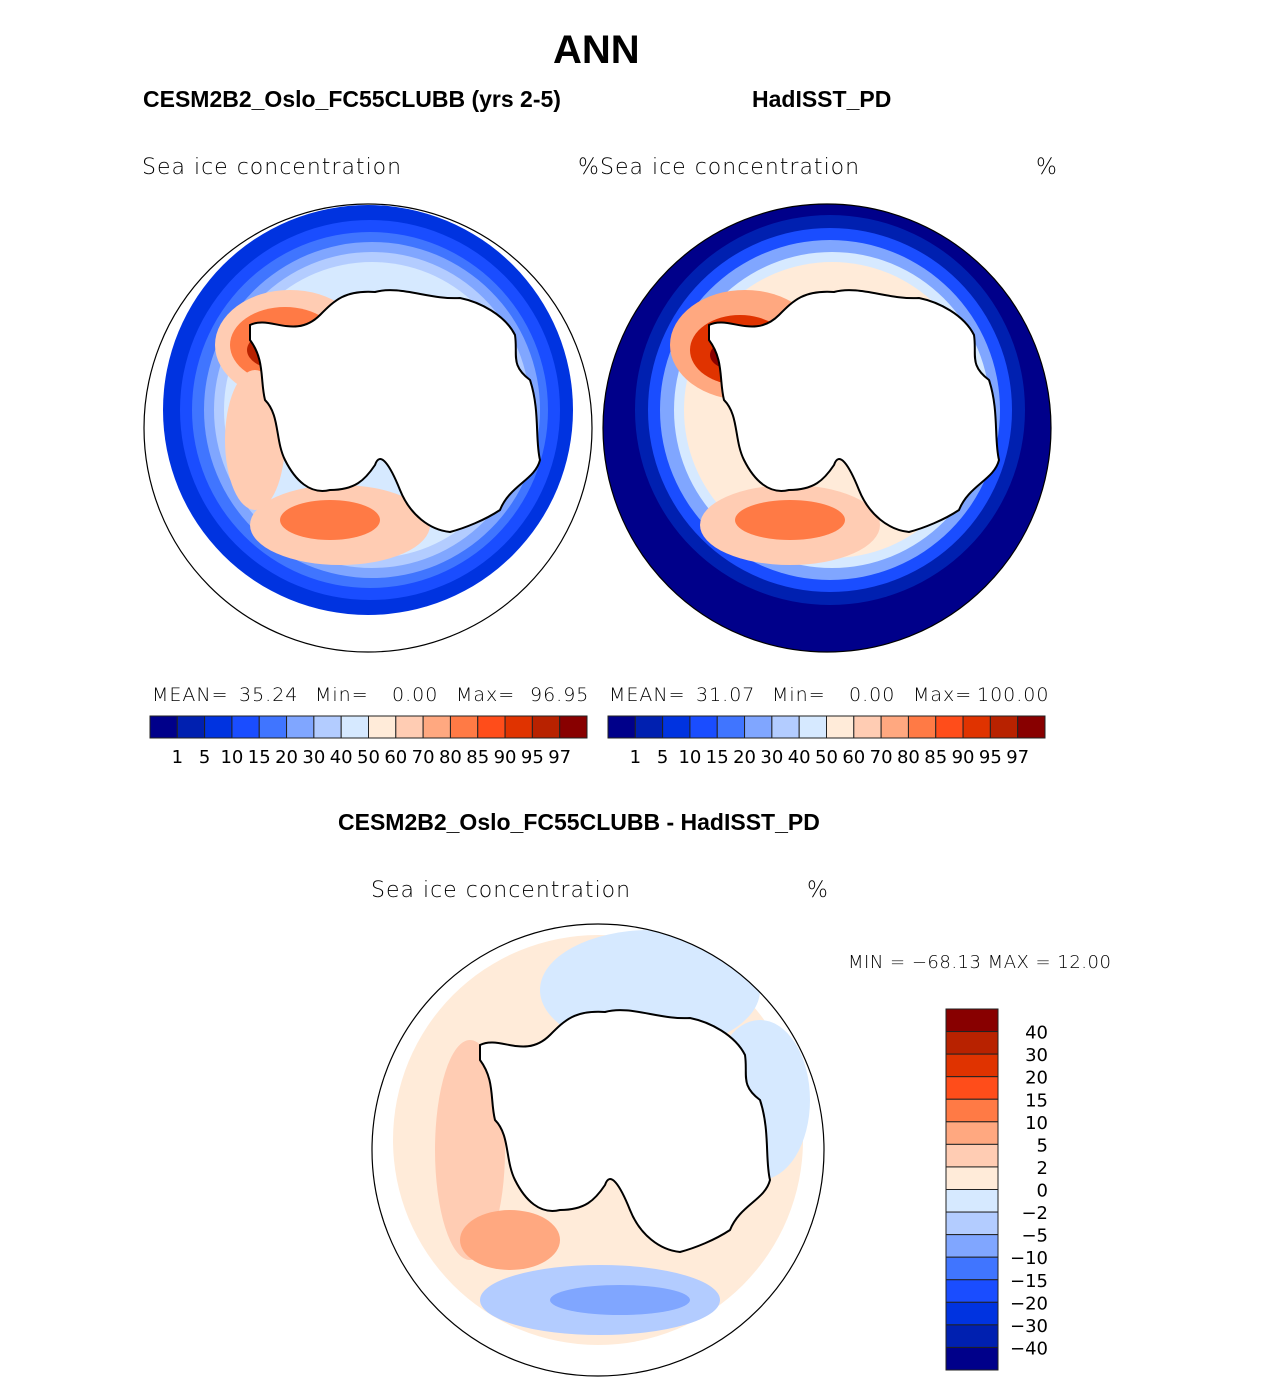  I want to click on right-variable-label: Sea ice concentration, so click(730, 167).